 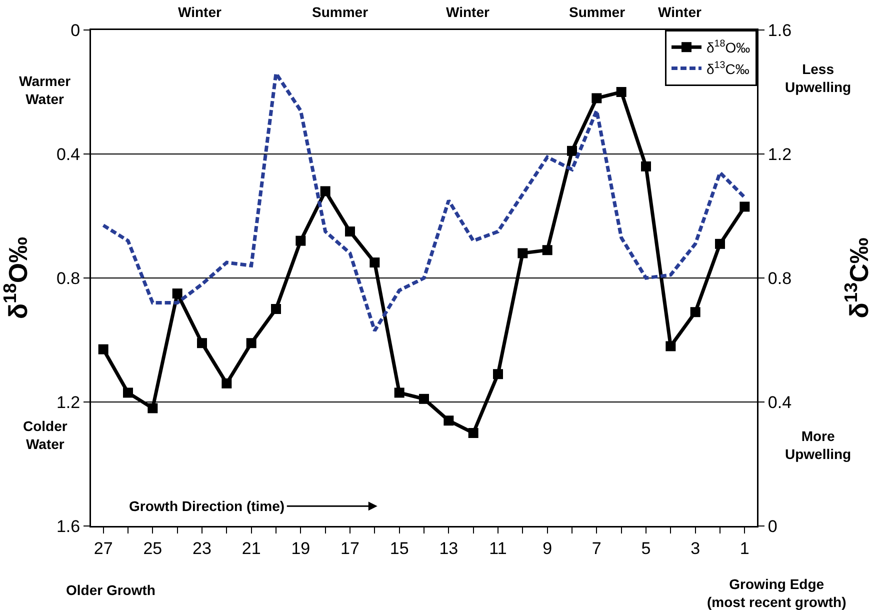 What do you see at coordinates (646, 548) in the screenshot?
I see `x-tick-label: 5` at bounding box center [646, 548].